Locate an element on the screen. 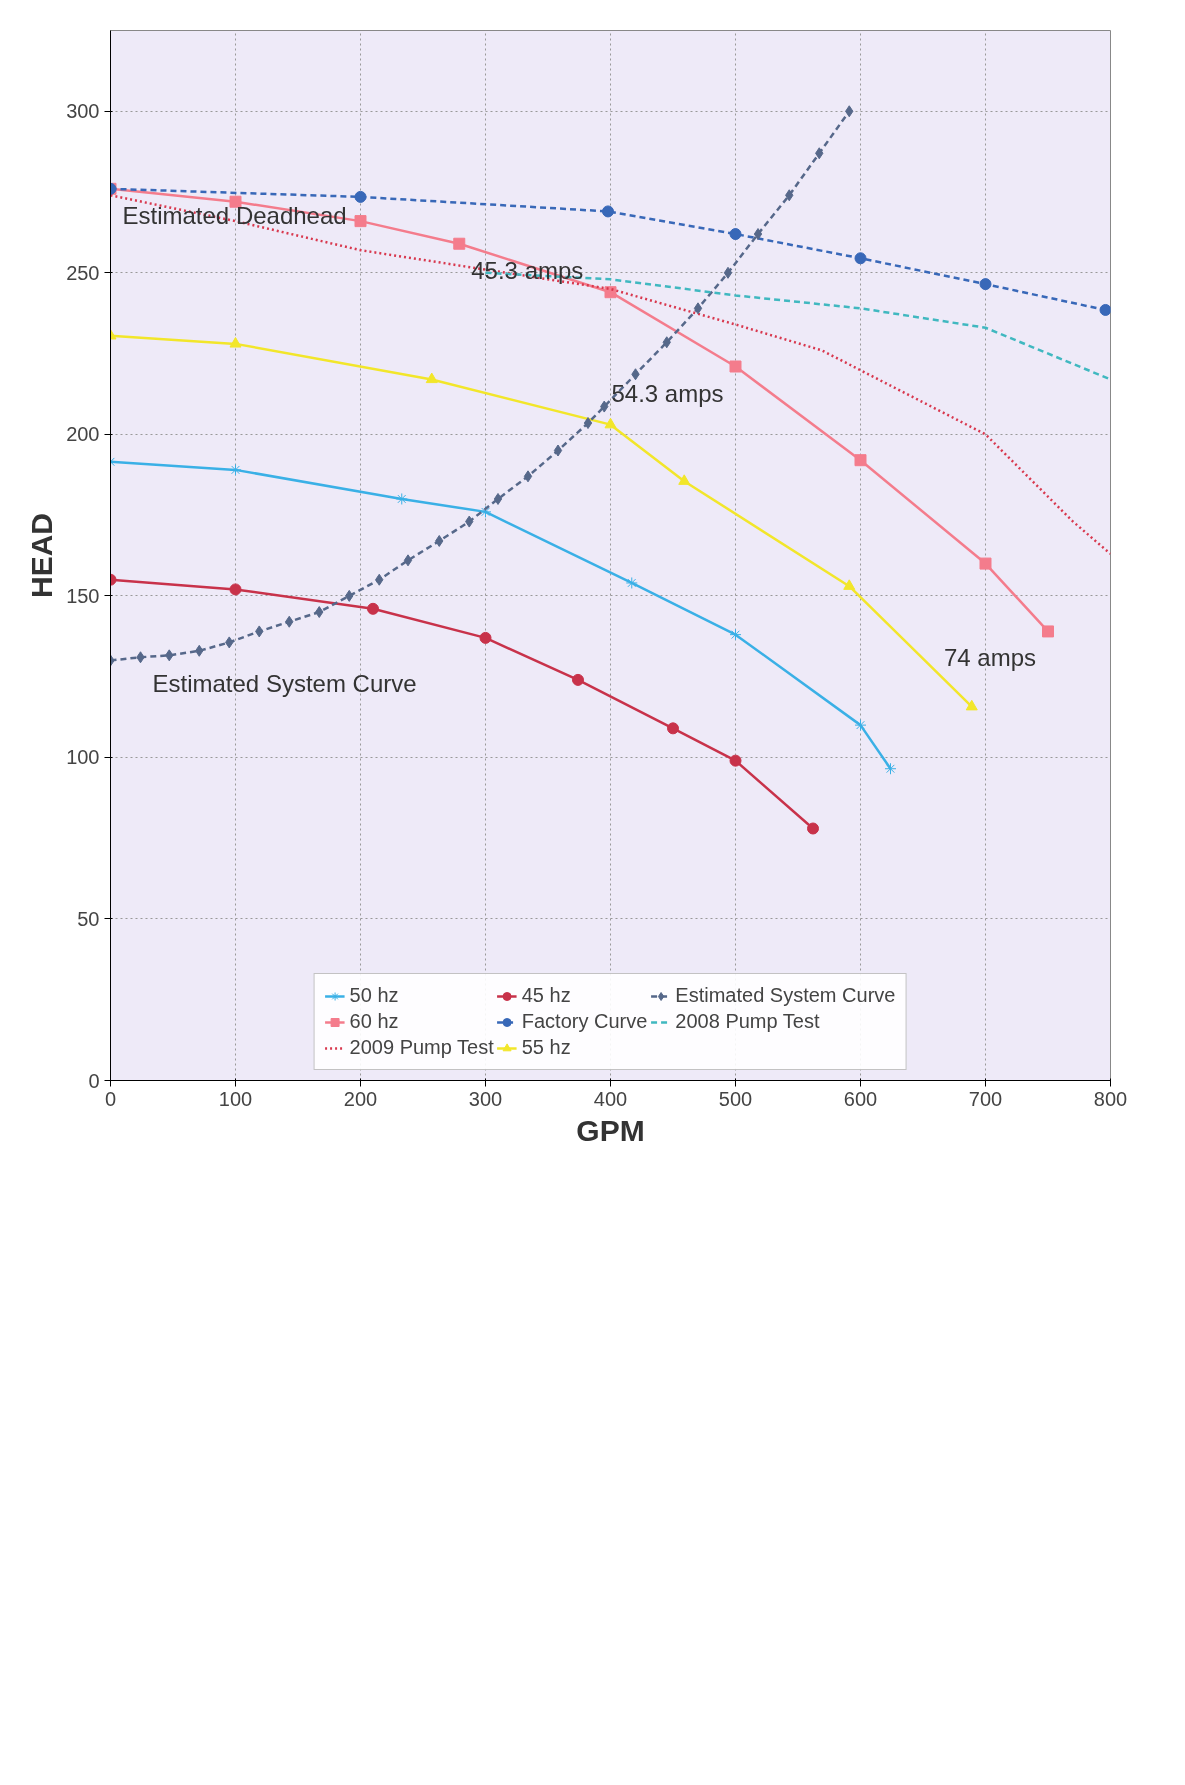 The image size is (1185, 1785). x-tick-label: 300 is located at coordinates (485, 1098).